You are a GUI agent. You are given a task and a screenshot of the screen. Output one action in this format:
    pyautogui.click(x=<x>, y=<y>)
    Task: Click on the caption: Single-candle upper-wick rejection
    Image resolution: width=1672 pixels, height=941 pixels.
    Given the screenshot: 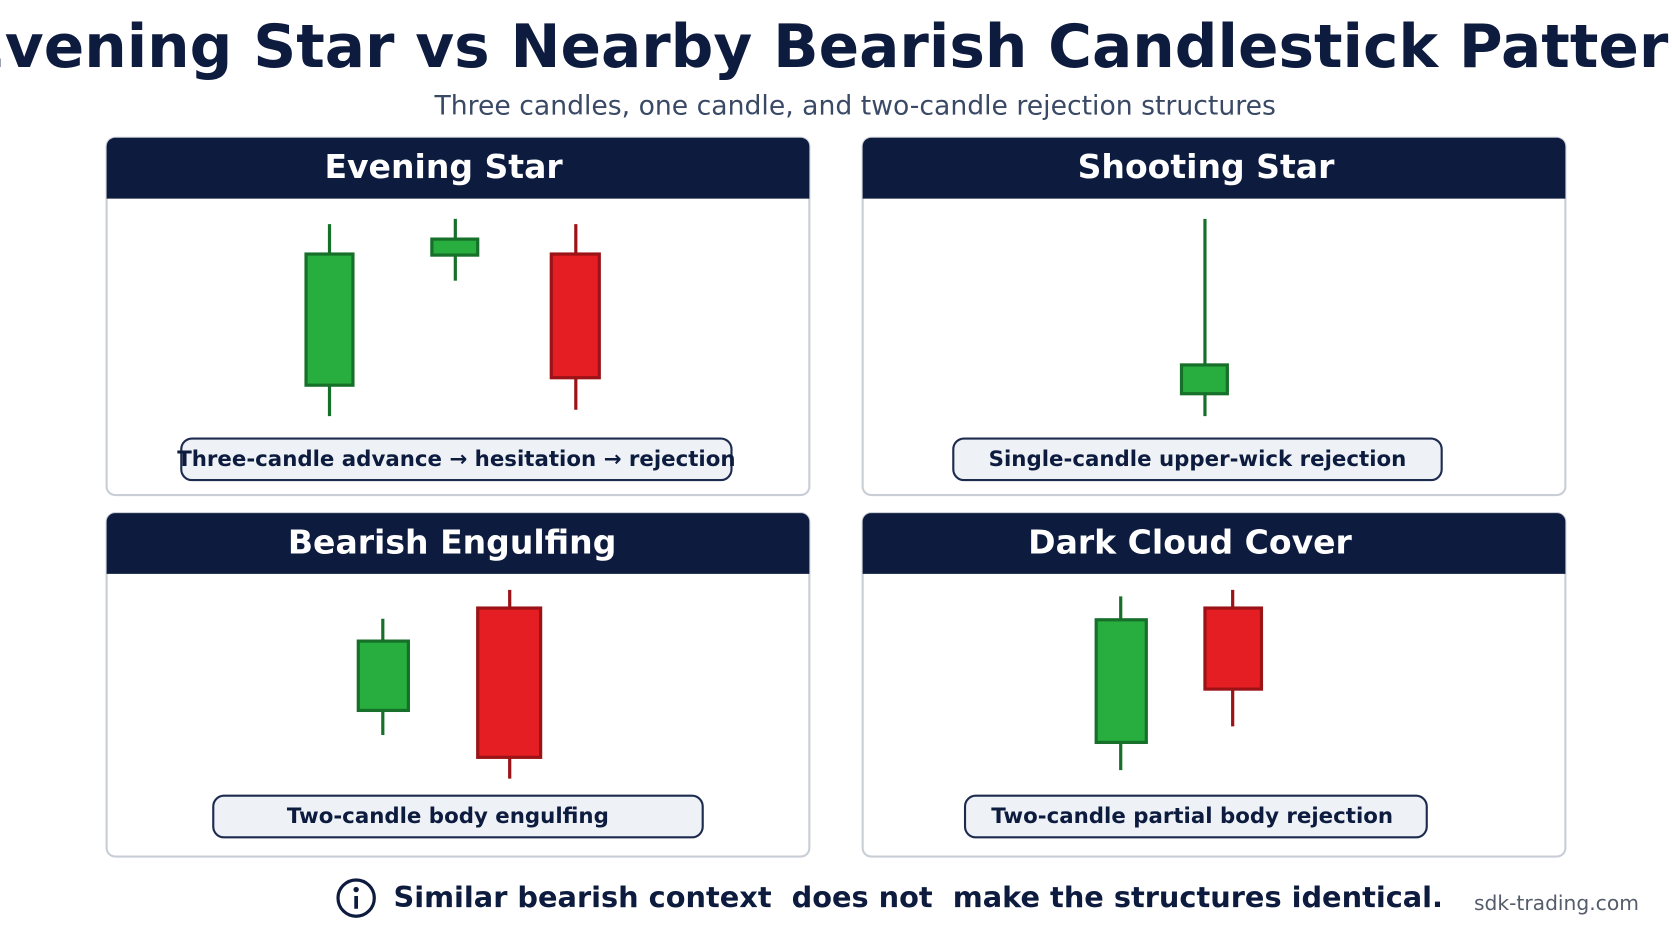 What is the action you would take?
    pyautogui.click(x=1198, y=459)
    